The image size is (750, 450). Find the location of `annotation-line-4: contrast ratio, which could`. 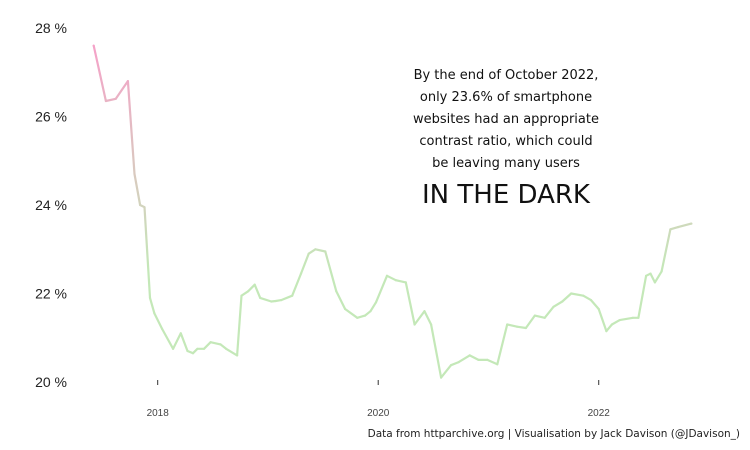

annotation-line-4: contrast ratio, which could is located at coordinates (505, 141).